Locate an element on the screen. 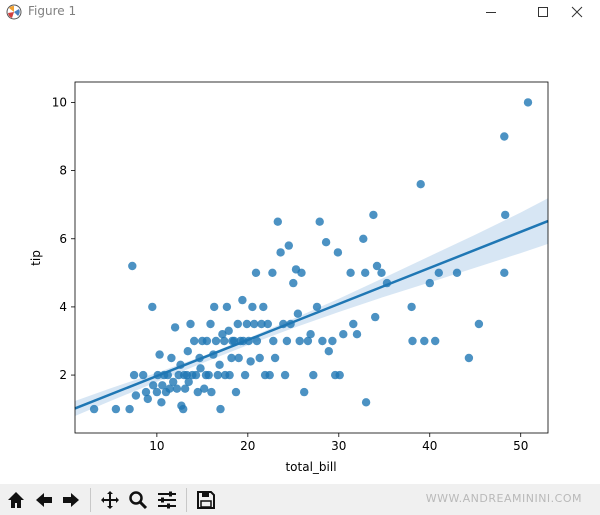  back-button is located at coordinates (44, 500).